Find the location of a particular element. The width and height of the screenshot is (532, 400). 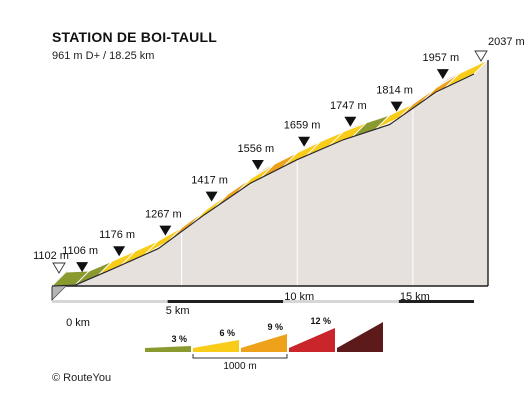

legend-label: 12 % is located at coordinates (320, 321).